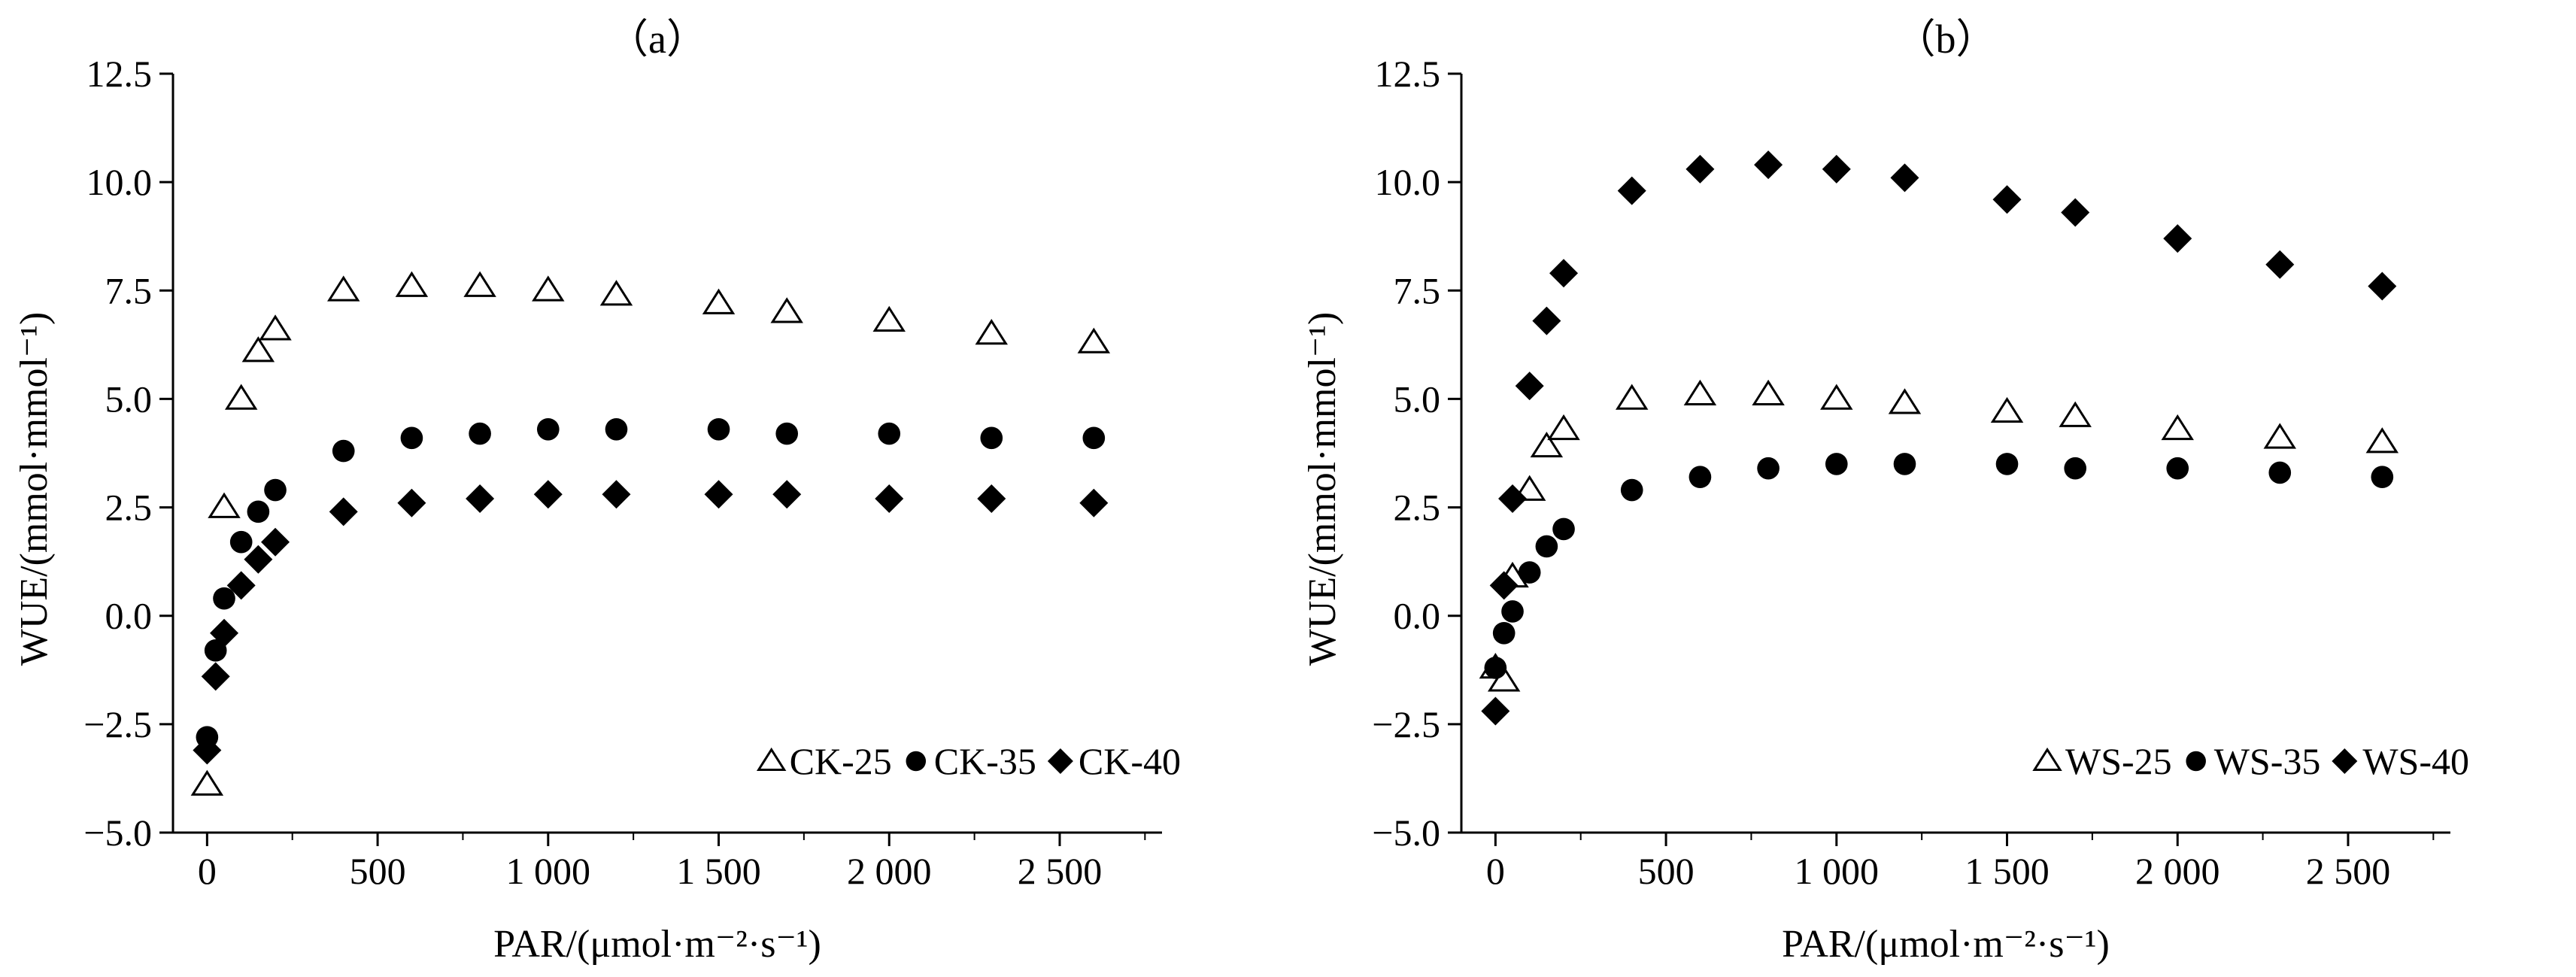 The width and height of the screenshot is (2576, 977). Describe the element at coordinates (1495, 871) in the screenshot. I see `chart-b-xtick-label: 0` at that location.